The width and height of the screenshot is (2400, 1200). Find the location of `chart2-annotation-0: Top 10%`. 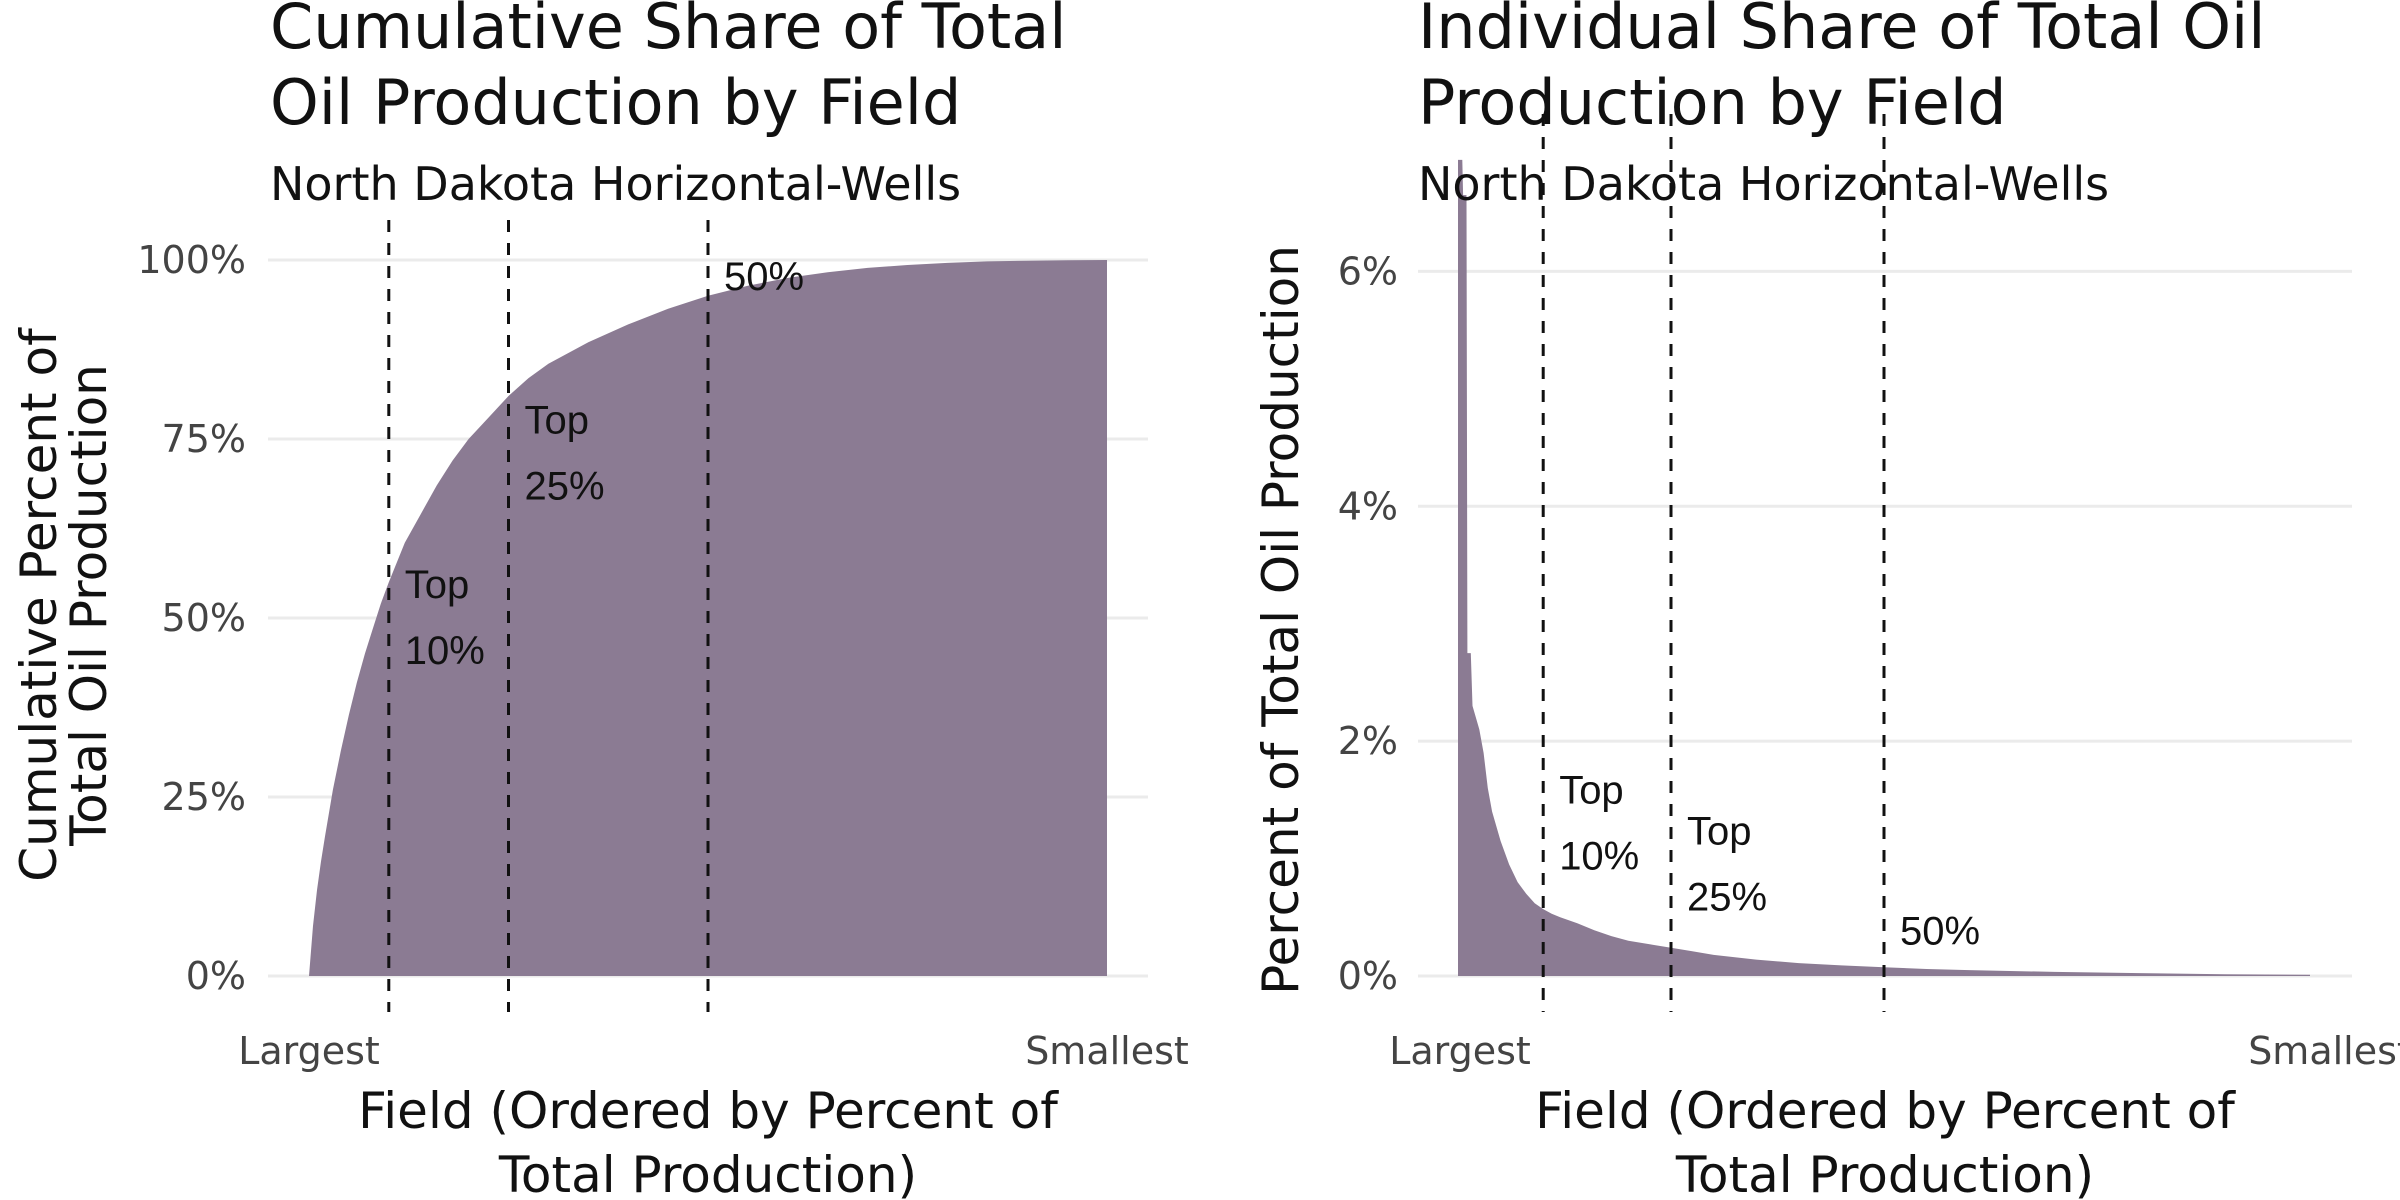

chart2-annotation-0: Top 10% is located at coordinates (1599, 823).